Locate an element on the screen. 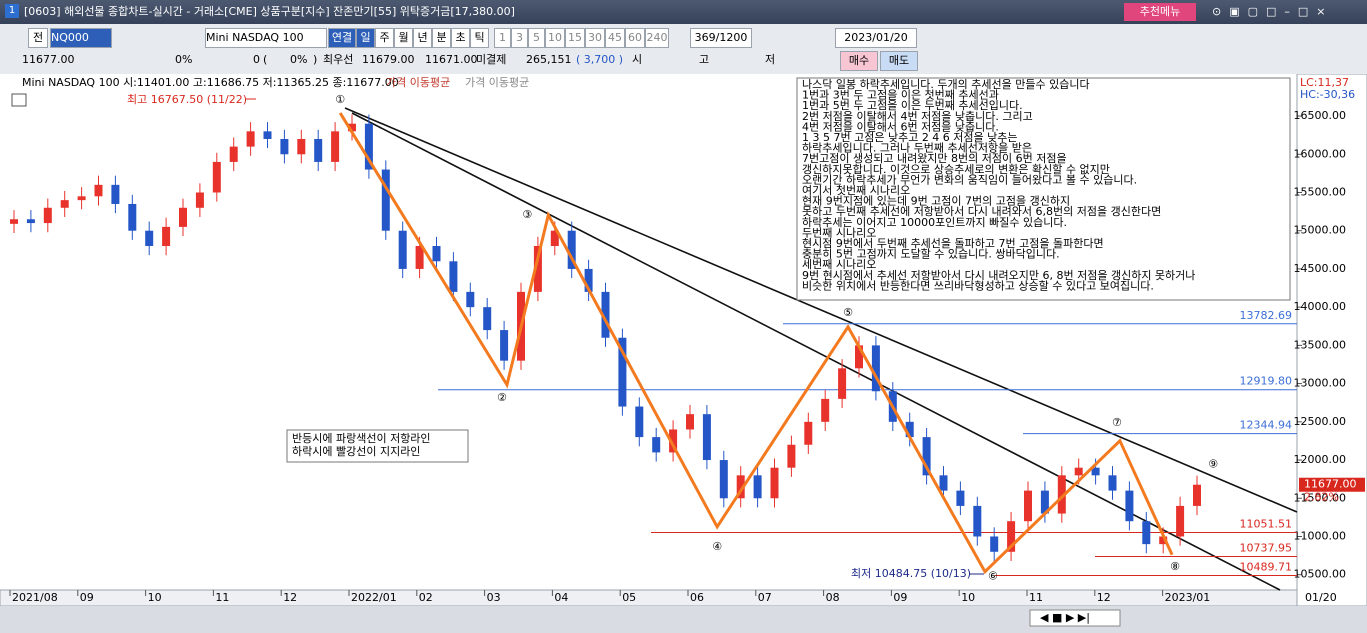  interval-button: 5 is located at coordinates (536, 38).